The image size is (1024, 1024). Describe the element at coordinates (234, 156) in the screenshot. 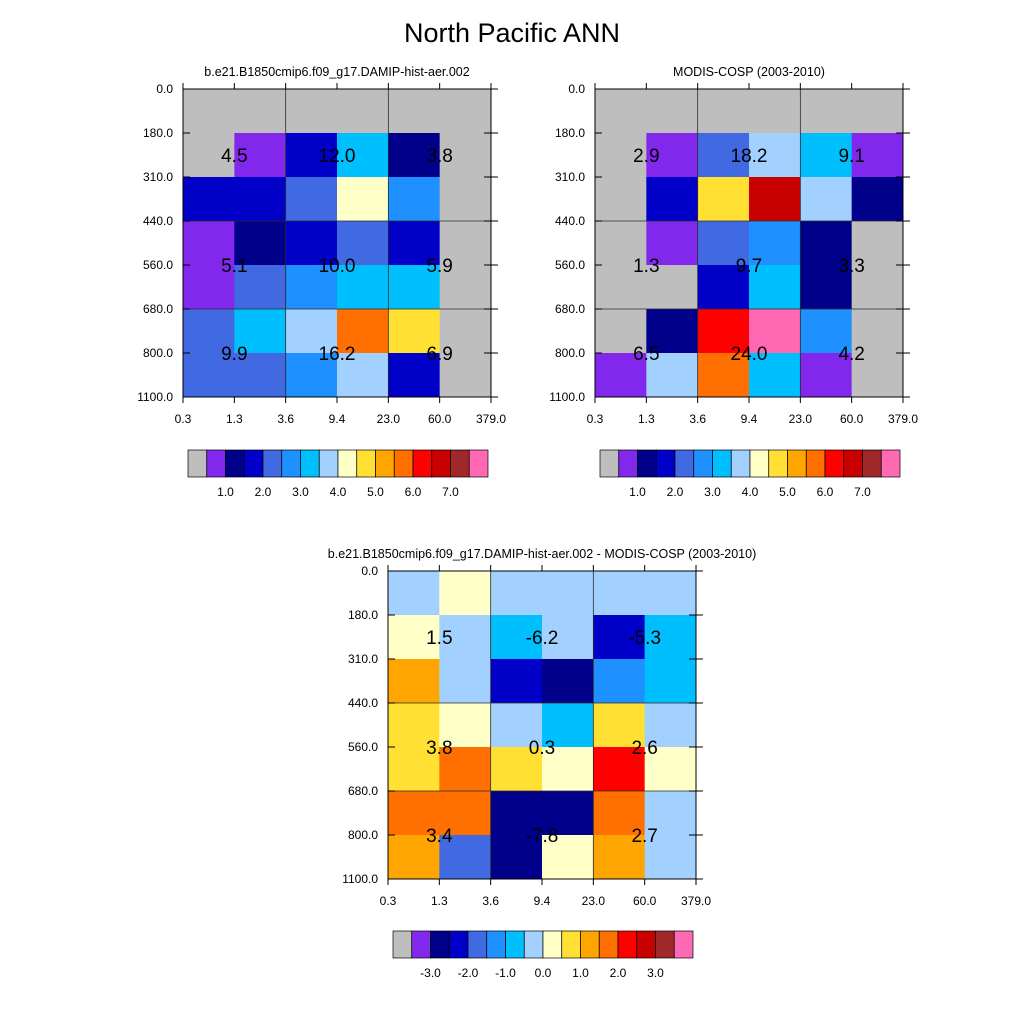

I see `data-label: 4.5` at that location.